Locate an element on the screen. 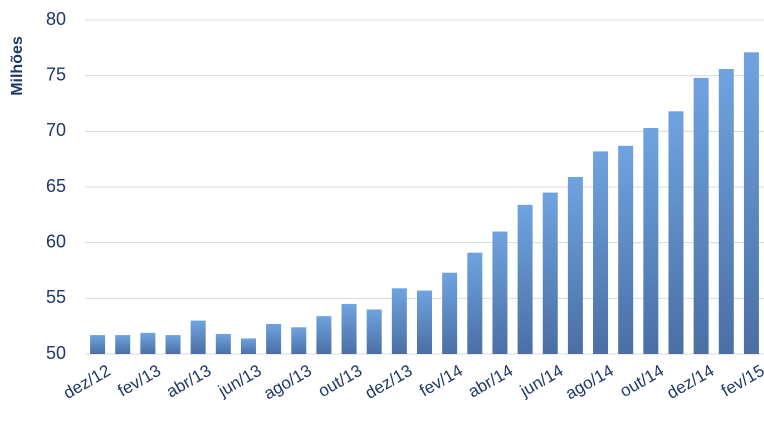  y-tick-label: 80 is located at coordinates (56, 19).